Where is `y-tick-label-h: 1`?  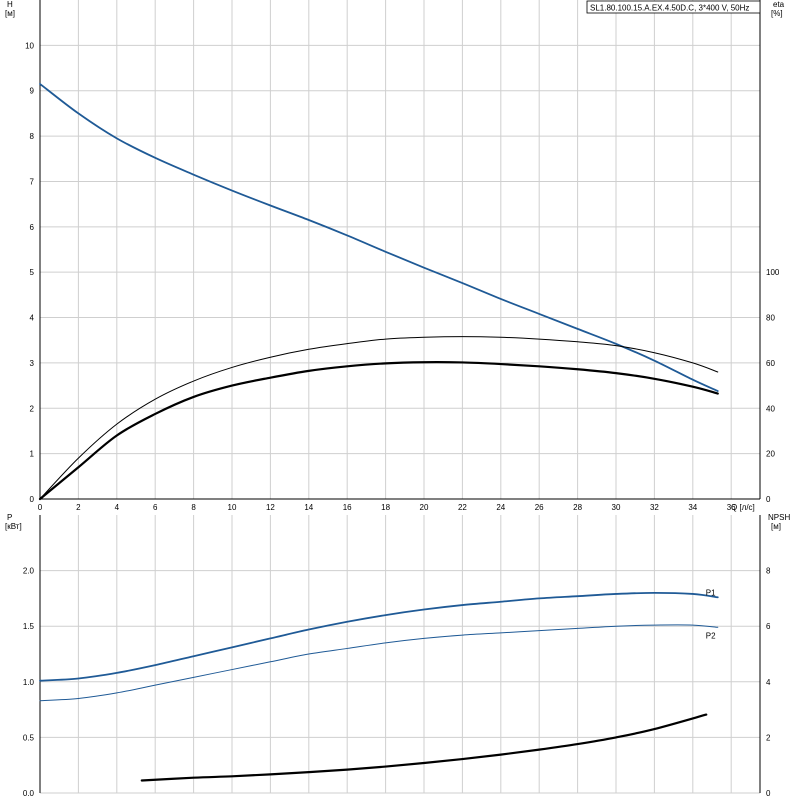 y-tick-label-h: 1 is located at coordinates (32, 454).